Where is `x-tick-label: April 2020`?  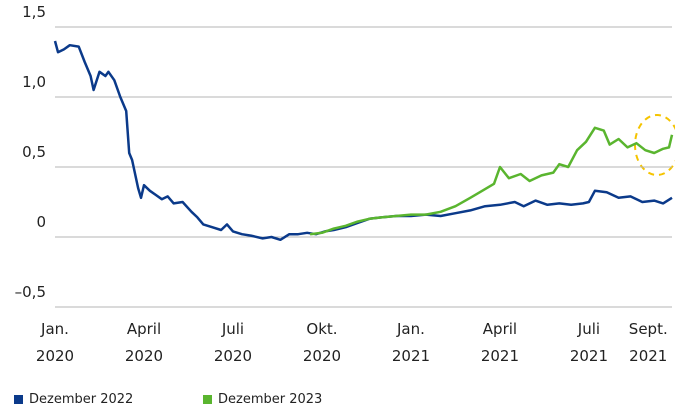 x-tick-label: April 2020 is located at coordinates (144, 342).